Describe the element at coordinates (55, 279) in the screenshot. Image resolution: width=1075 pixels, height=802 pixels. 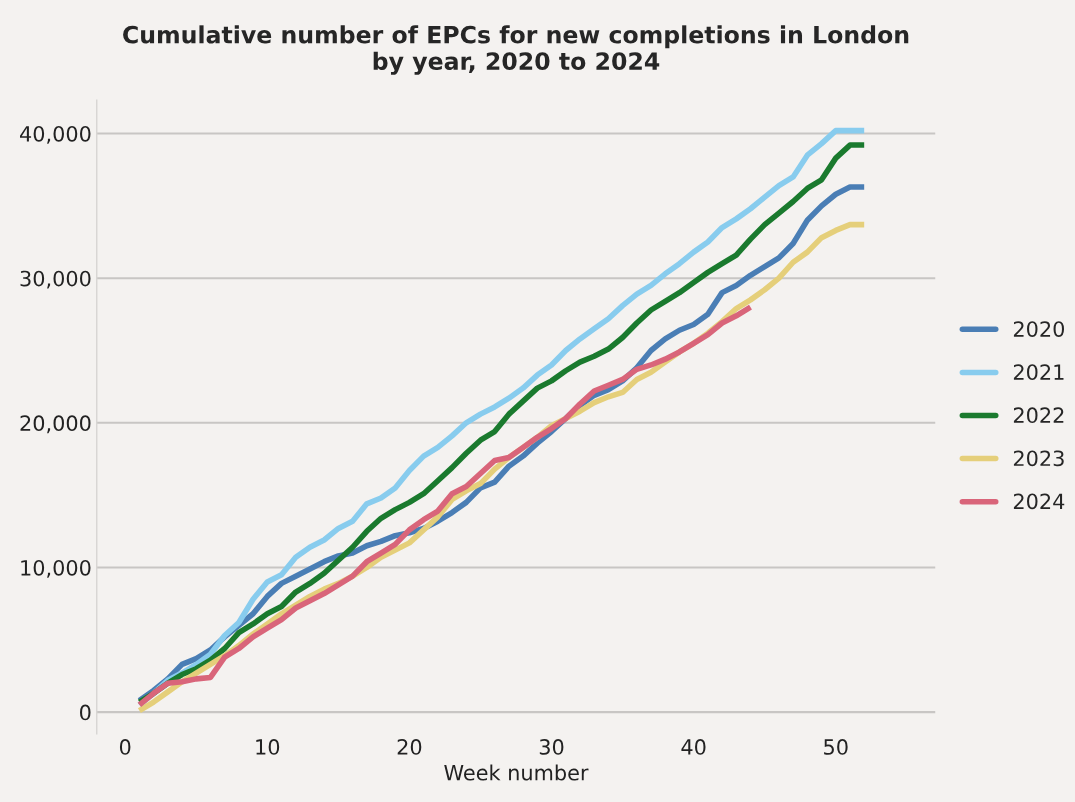
I see `y-tick-label: 30,000` at that location.